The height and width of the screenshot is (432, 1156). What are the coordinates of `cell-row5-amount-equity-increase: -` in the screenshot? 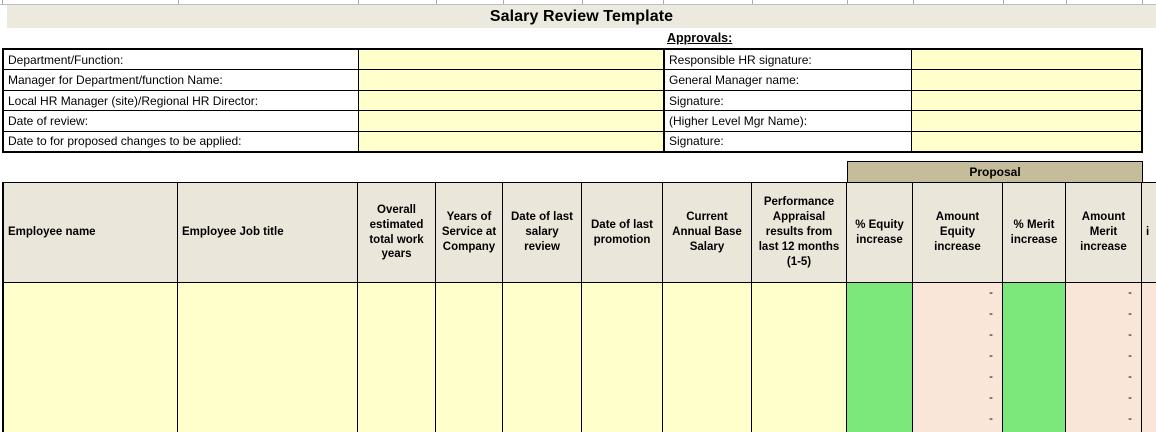 It's located at (958, 399).